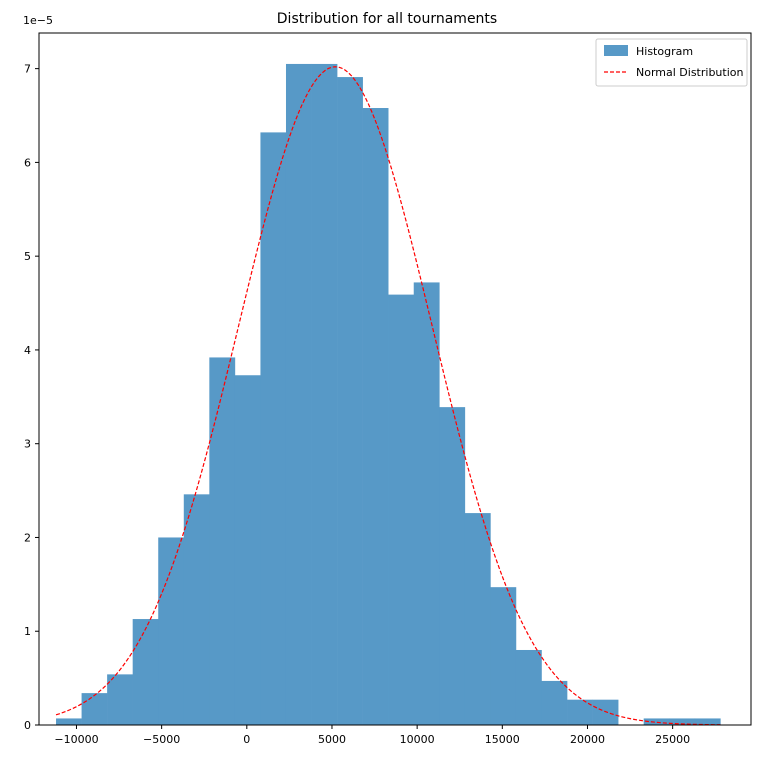 The width and height of the screenshot is (759, 759). Describe the element at coordinates (161, 739) in the screenshot. I see `x-tick-label: −5000` at that location.